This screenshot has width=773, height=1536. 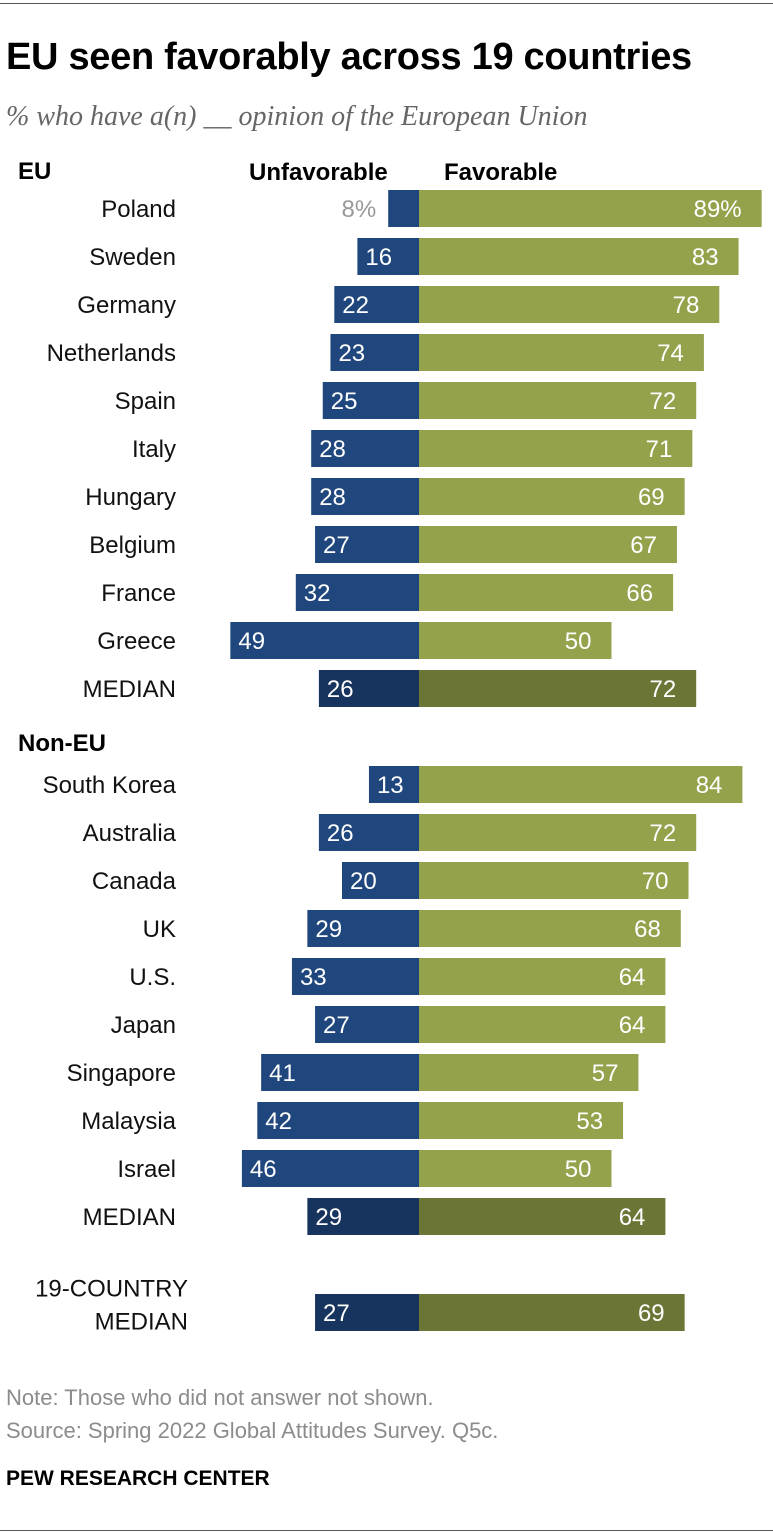 What do you see at coordinates (639, 593) in the screenshot?
I see `row-france-favorable-label: 66` at bounding box center [639, 593].